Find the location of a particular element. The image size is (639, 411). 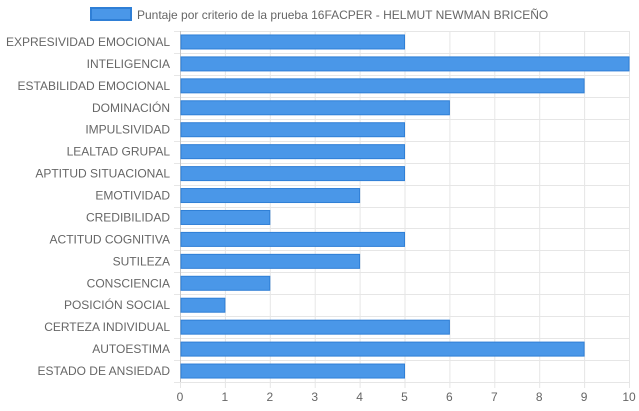

x-tick-label: 4 is located at coordinates (359, 397).